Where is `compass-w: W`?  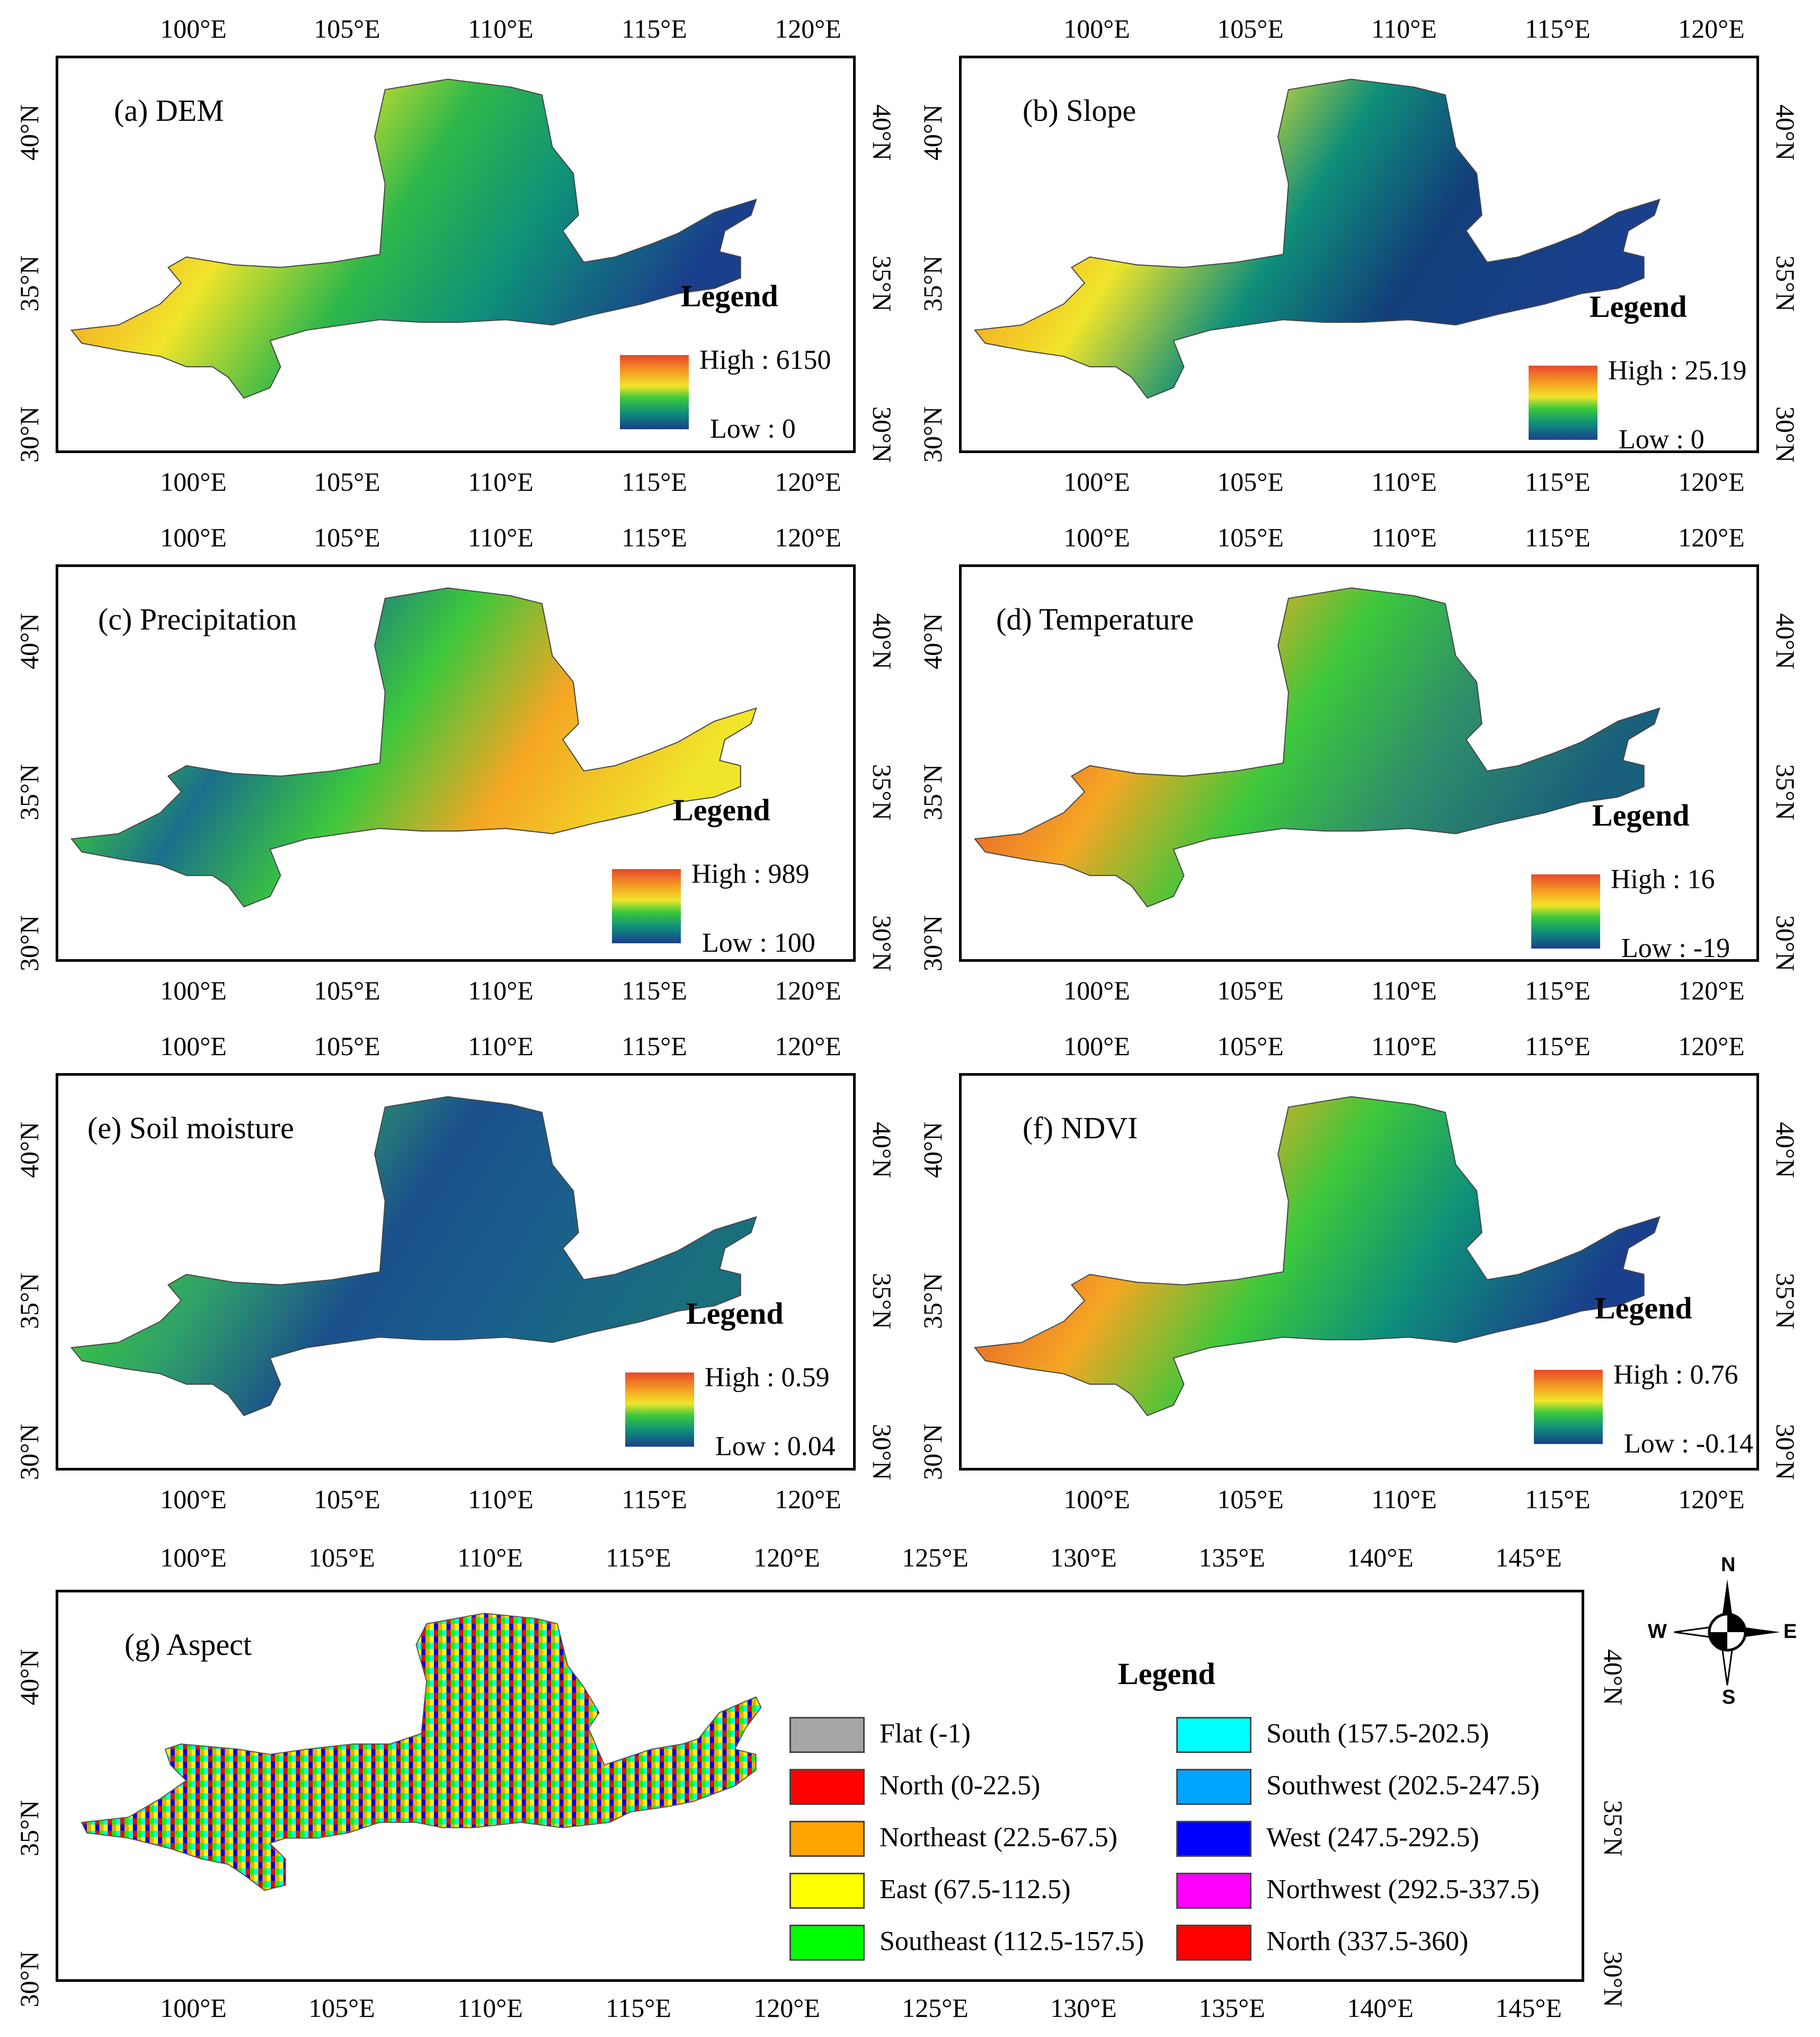 compass-w: W is located at coordinates (1658, 1631).